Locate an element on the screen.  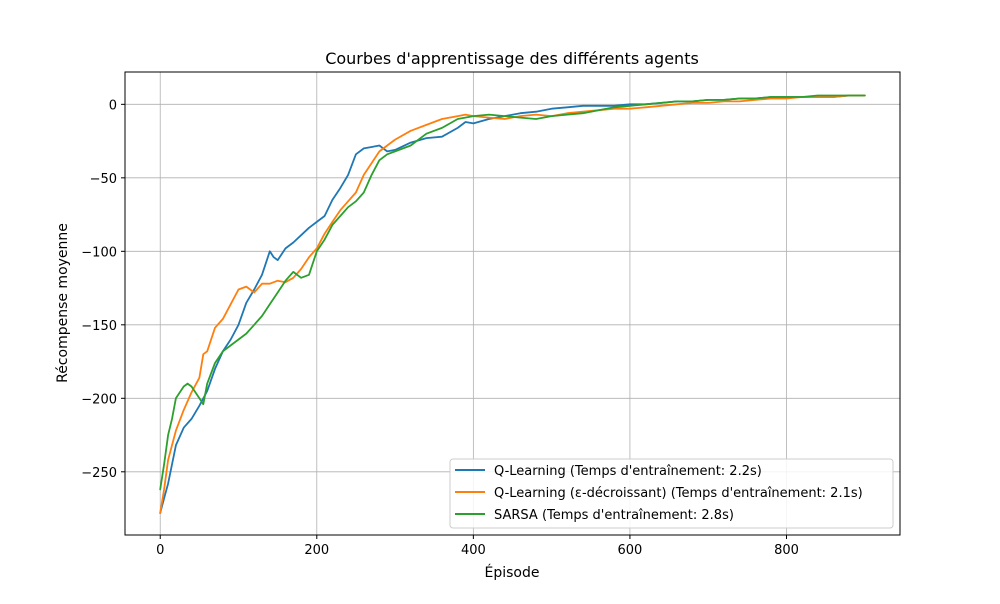
legend-label-q-learning: Q-Learning (Temps d'entraînement: 2.2s) is located at coordinates (628, 471).